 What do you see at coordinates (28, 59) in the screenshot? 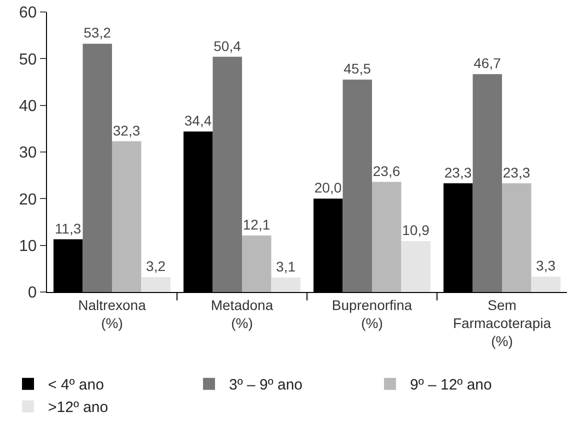
I see `y-tick-label: 50` at bounding box center [28, 59].